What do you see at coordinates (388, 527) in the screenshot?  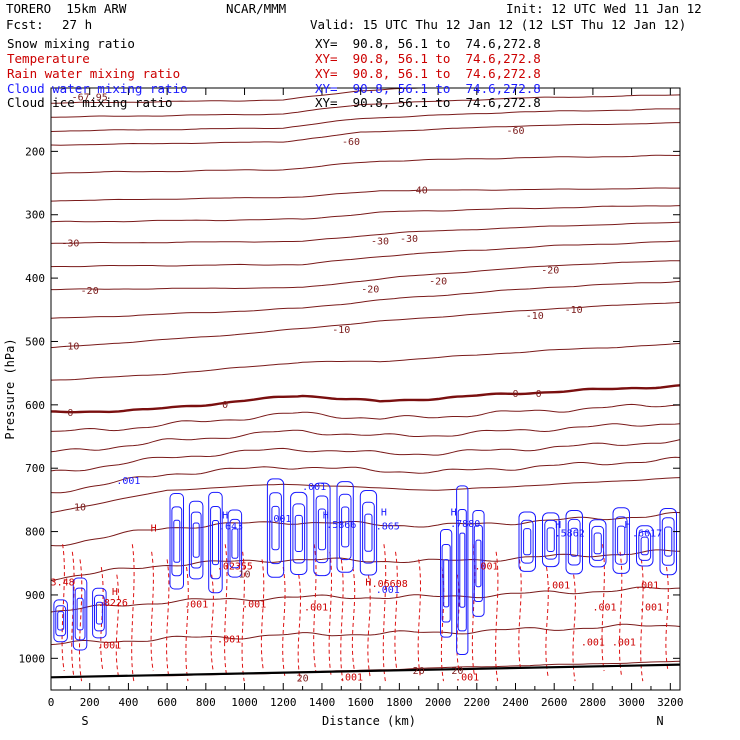 I see `contour-label: .865` at bounding box center [388, 527].